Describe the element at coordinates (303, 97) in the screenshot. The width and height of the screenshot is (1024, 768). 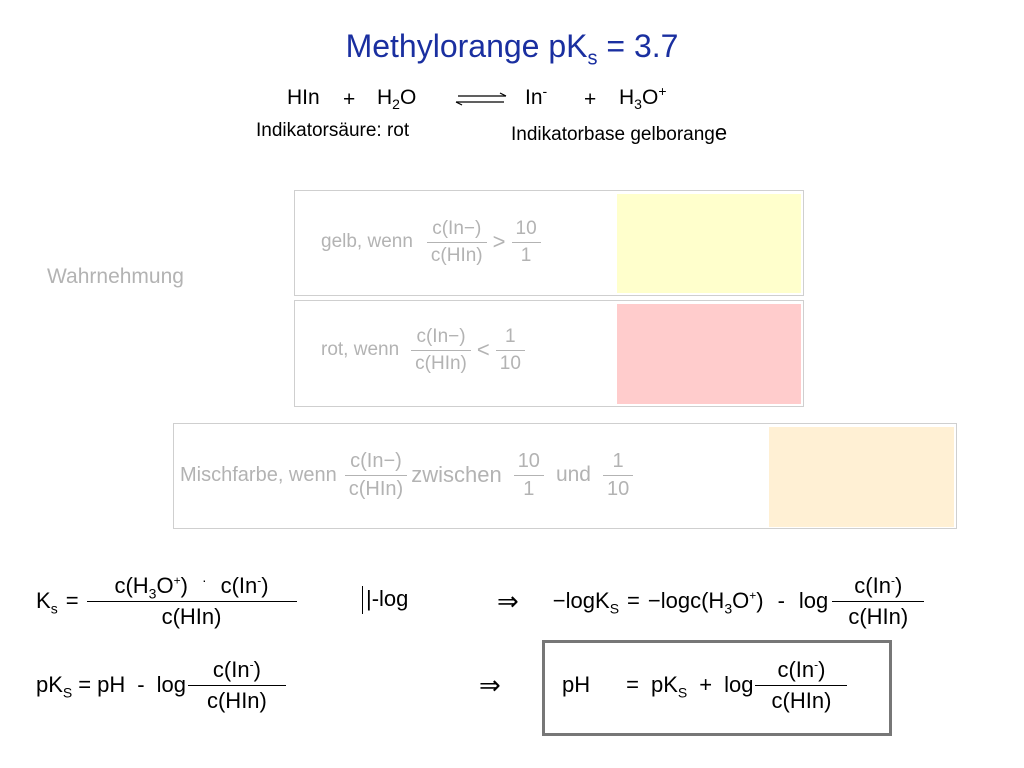
I see `reaction-hin: HIn` at that location.